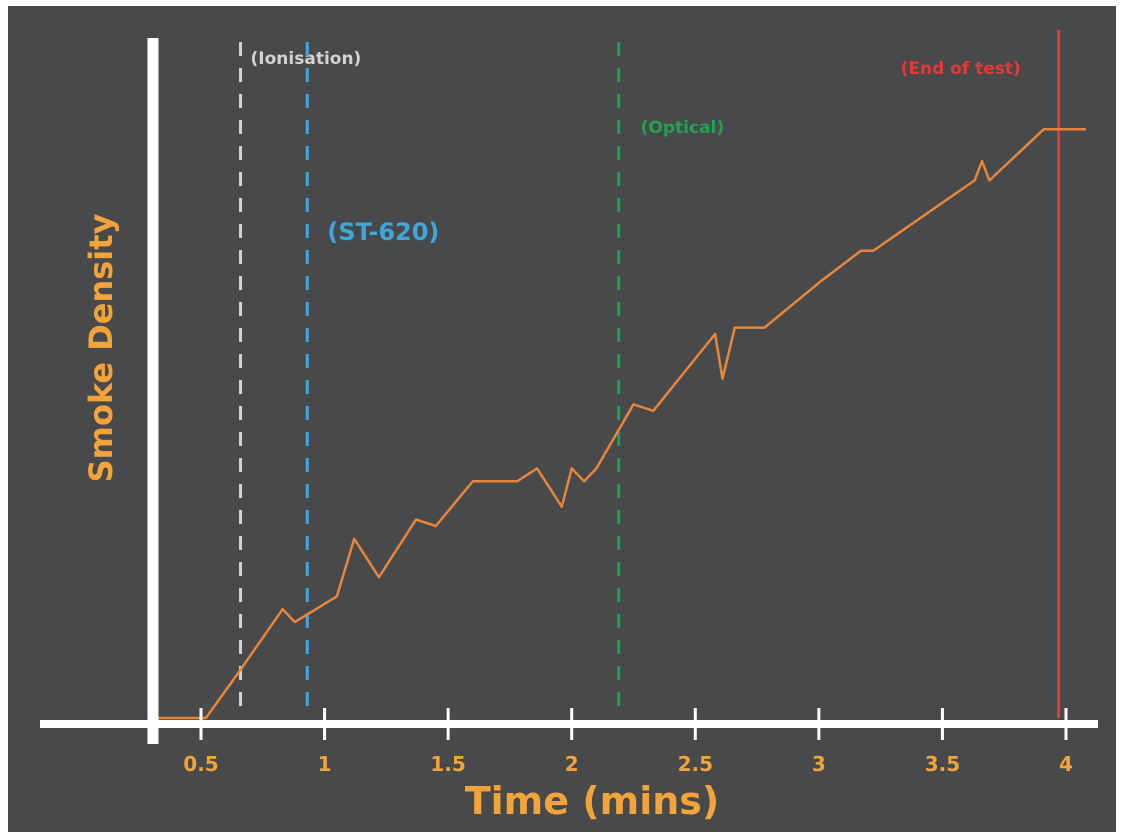 This screenshot has height=836, width=1122. I want to click on x-tick-label-6: 3.5, so click(942, 764).